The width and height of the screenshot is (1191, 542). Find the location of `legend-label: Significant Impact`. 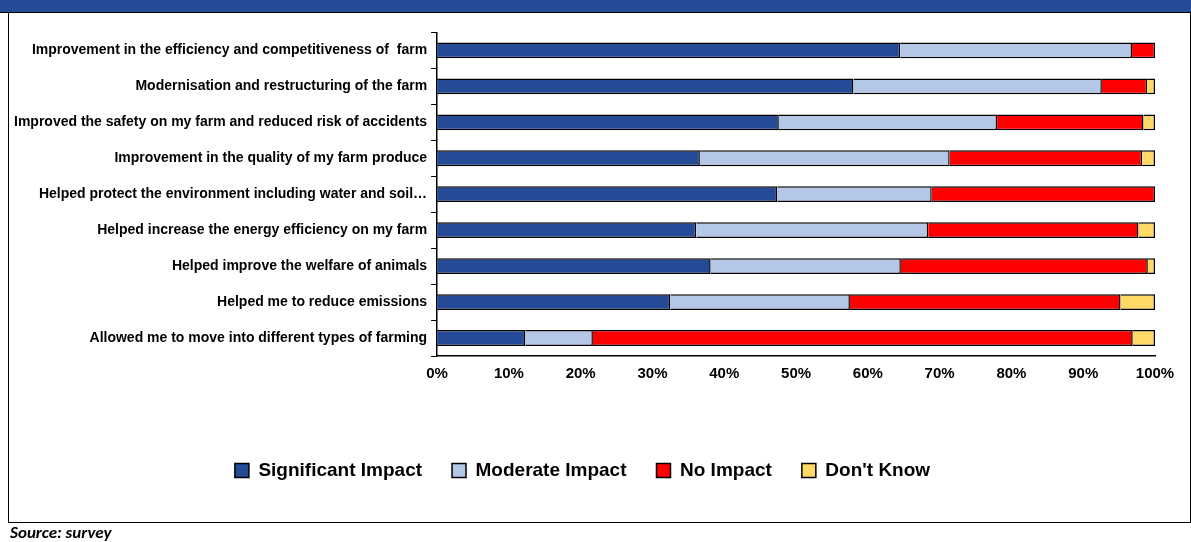

legend-label: Significant Impact is located at coordinates (340, 469).